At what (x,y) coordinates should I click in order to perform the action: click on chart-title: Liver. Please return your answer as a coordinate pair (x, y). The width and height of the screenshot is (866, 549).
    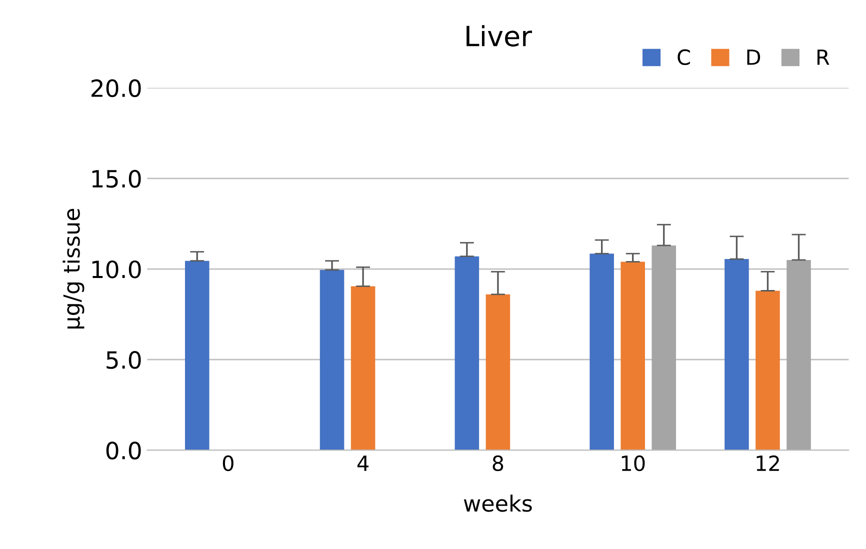
    Looking at the image, I should click on (499, 36).